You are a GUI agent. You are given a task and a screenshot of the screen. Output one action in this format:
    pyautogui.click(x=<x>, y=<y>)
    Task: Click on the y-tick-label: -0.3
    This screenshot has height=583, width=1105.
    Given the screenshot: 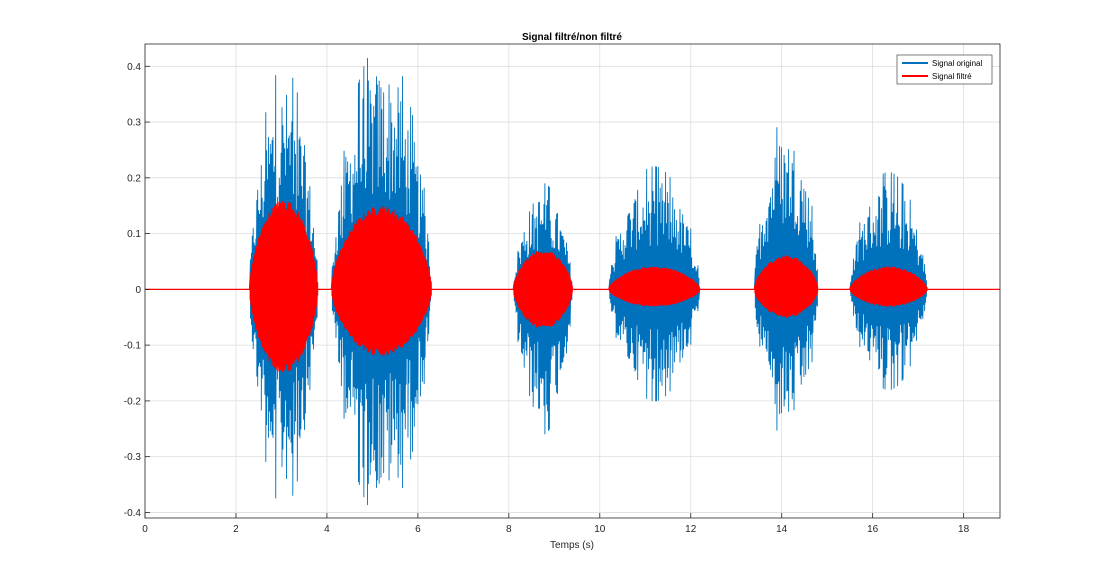 What is the action you would take?
    pyautogui.click(x=133, y=457)
    